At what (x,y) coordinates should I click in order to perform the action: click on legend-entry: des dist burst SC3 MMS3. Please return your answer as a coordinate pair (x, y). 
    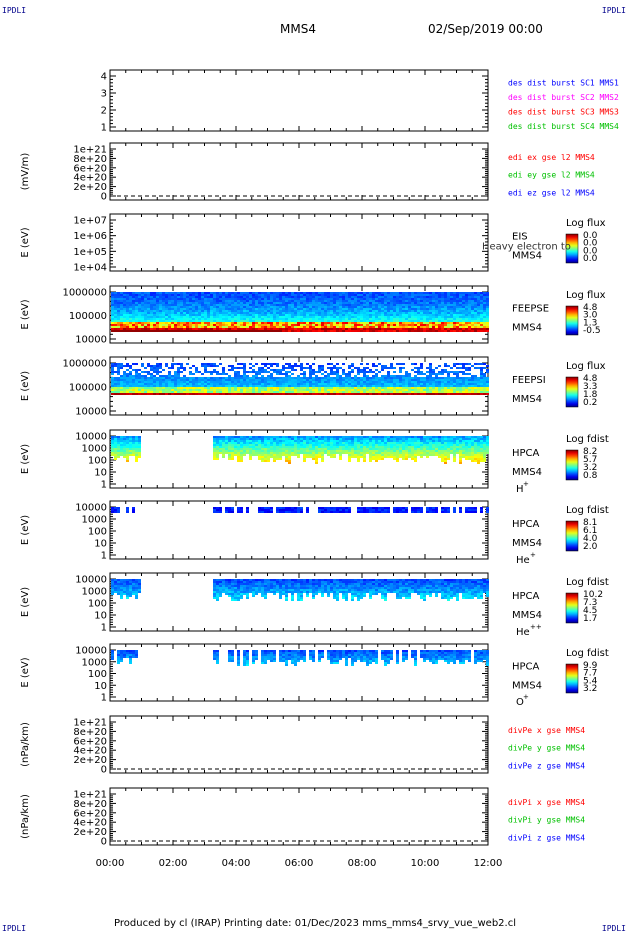
    Looking at the image, I should click on (563, 111).